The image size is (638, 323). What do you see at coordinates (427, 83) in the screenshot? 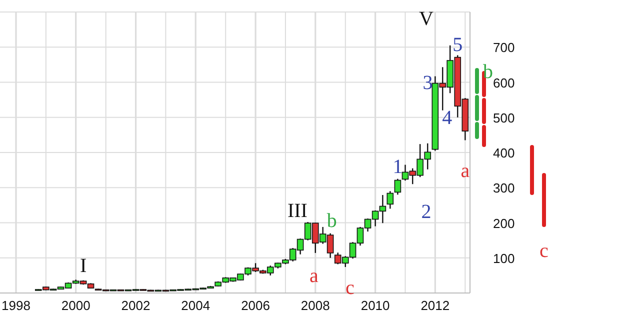
I see `annotation: 3` at bounding box center [427, 83].